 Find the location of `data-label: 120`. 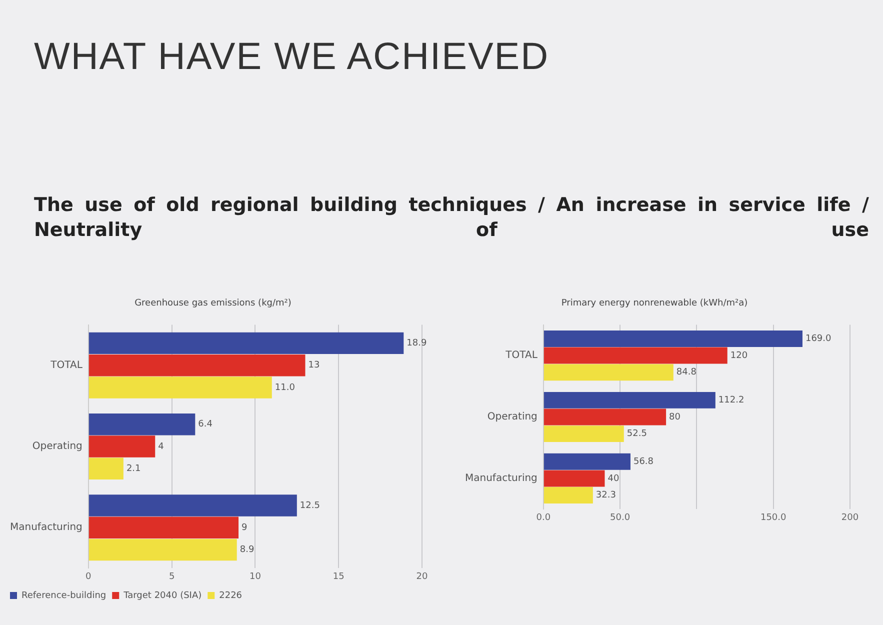

data-label: 120 is located at coordinates (739, 355).